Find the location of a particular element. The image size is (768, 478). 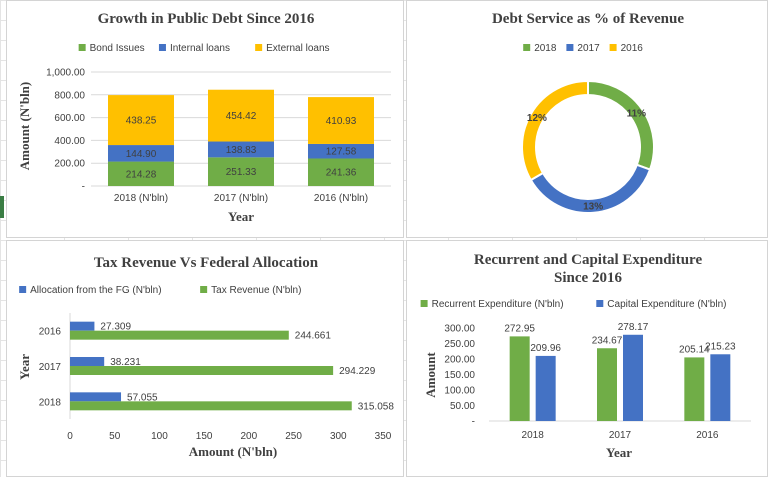

x-tick-label: 300 is located at coordinates (338, 436).